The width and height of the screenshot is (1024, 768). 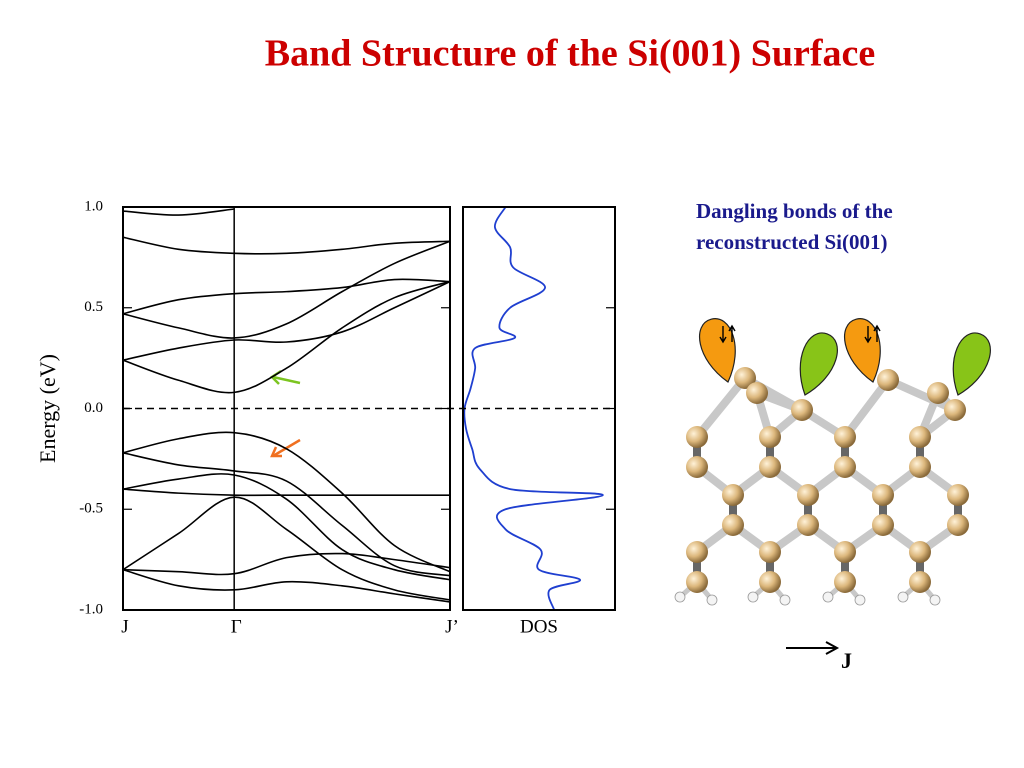 I want to click on surface-structure, so click(x=832, y=462).